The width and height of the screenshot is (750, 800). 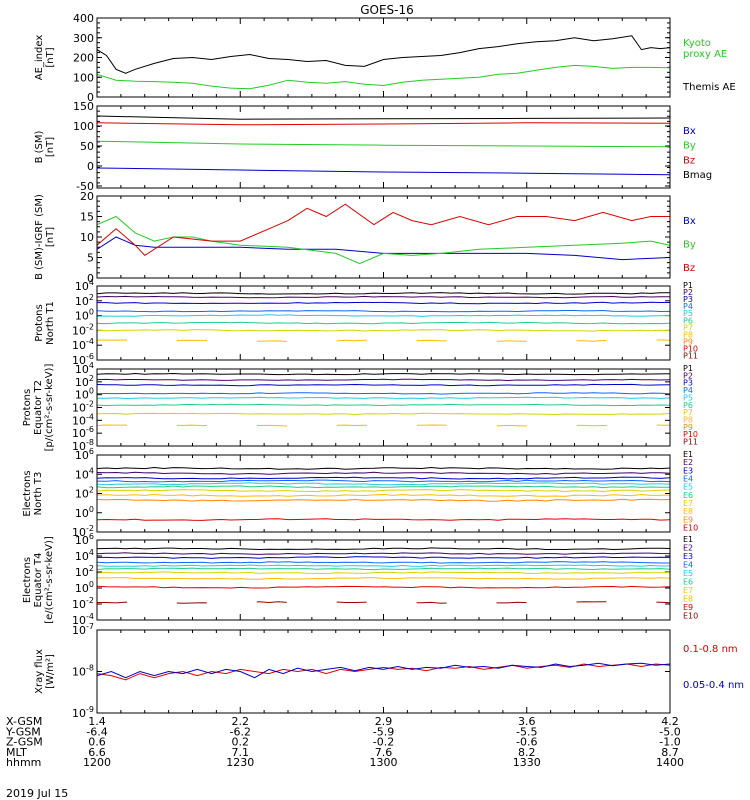 I want to click on legend-label: E4, so click(x=688, y=479).